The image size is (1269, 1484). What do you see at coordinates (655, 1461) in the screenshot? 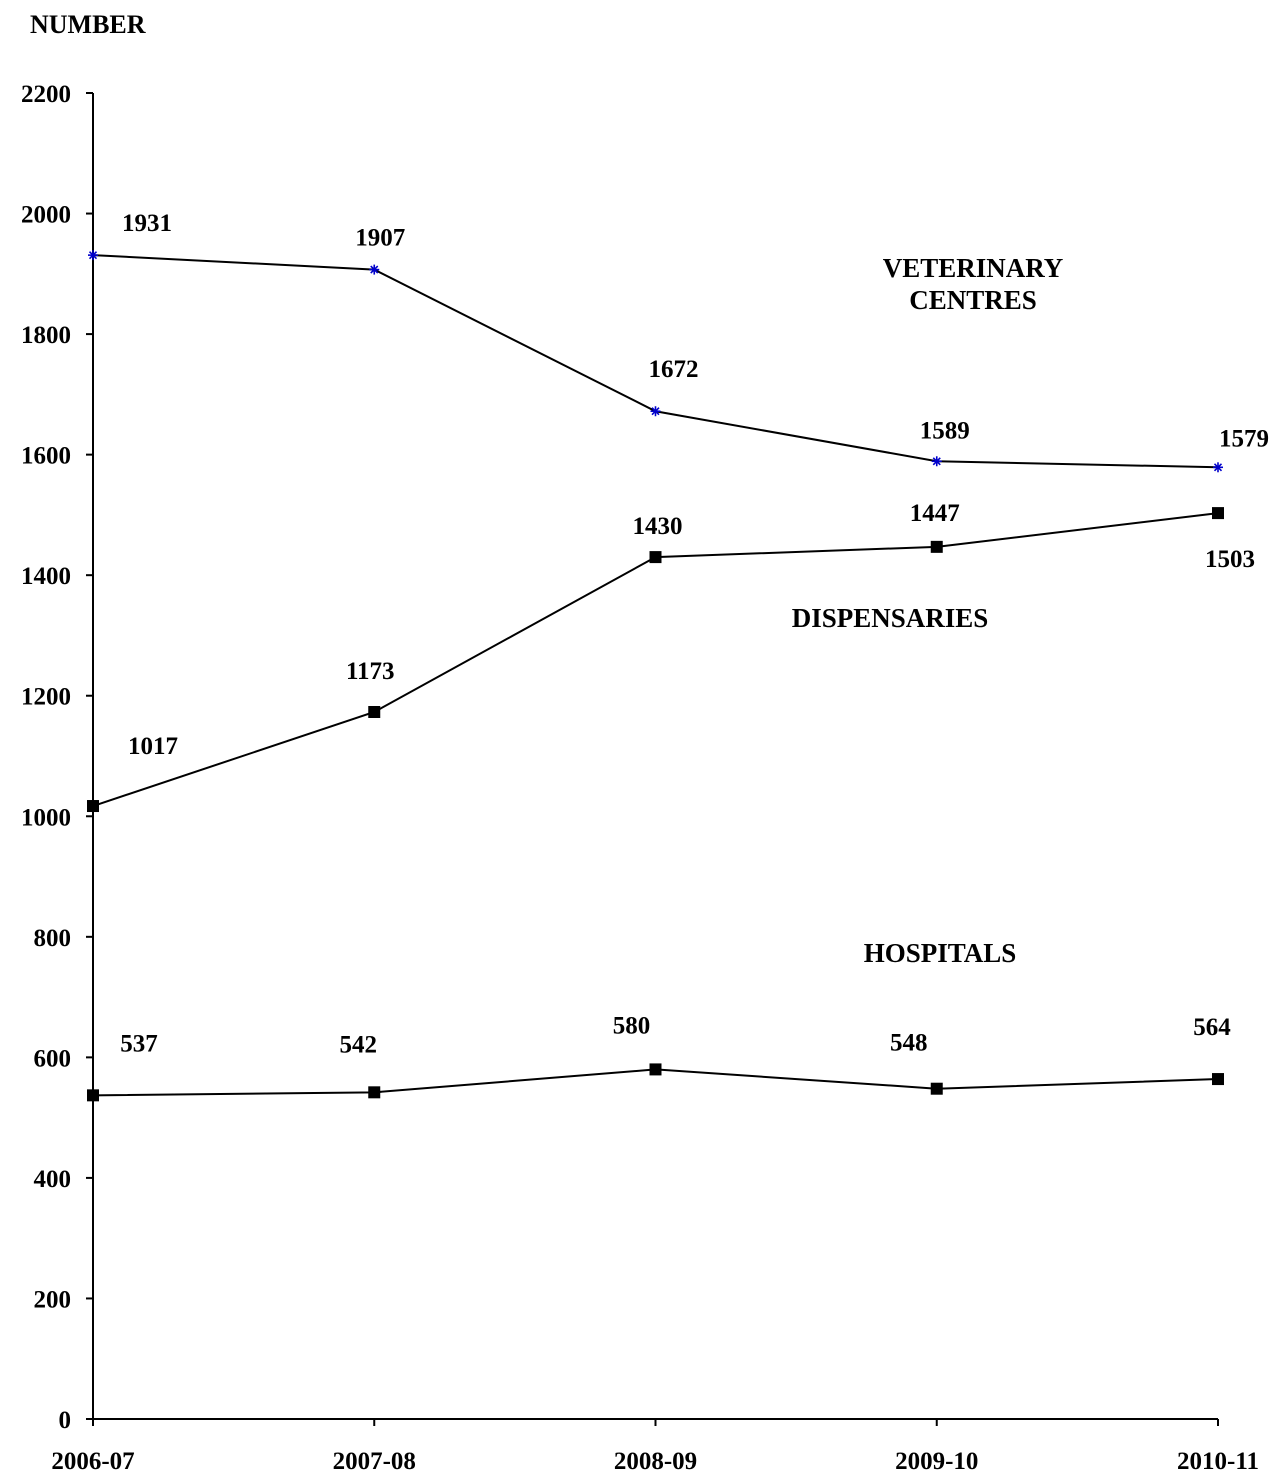
I see `x-tick-label: 2008-09` at bounding box center [655, 1461].